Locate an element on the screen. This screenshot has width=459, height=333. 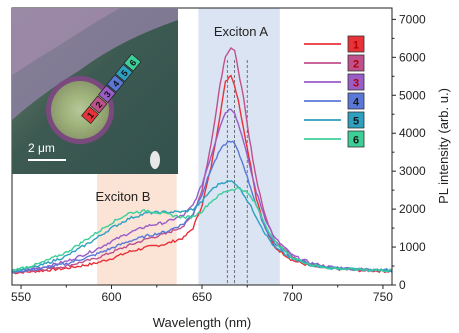
legend-label-1: 1 is located at coordinates (356, 46).